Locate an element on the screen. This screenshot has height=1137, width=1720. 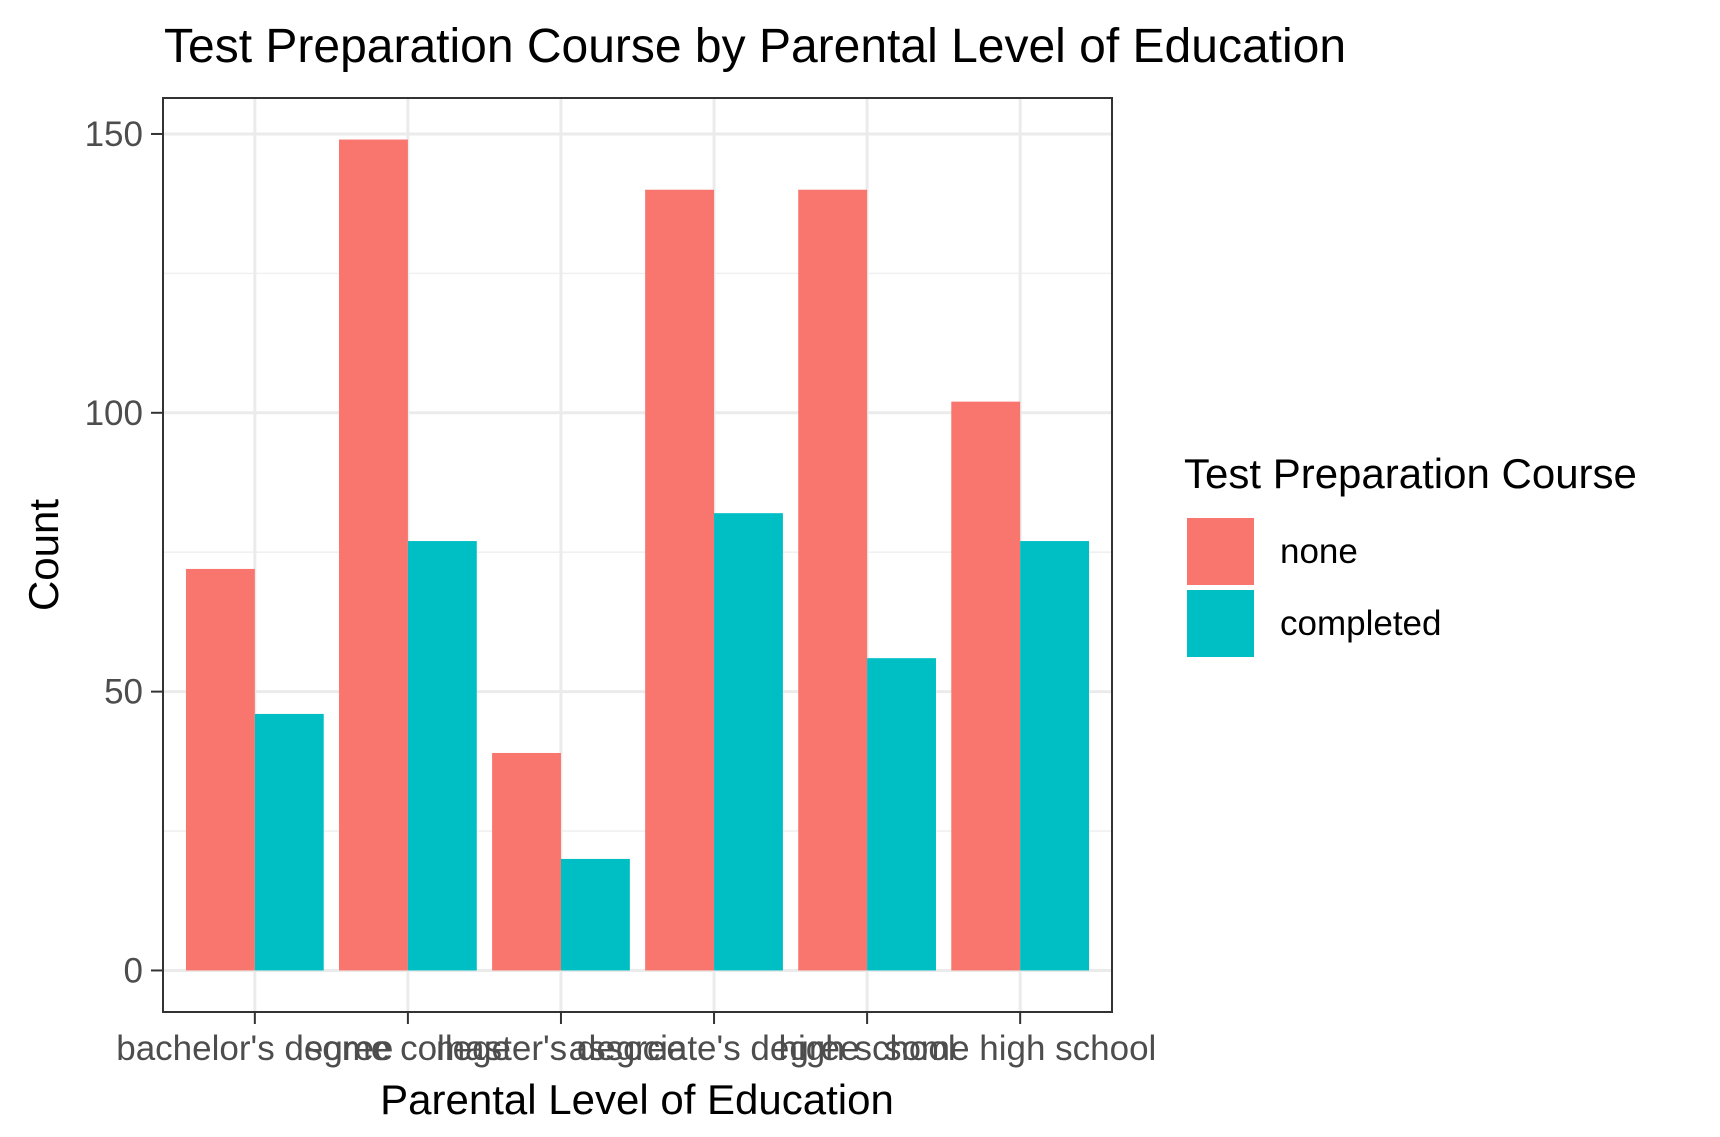
legend-items: none completed is located at coordinates (1314, 587).